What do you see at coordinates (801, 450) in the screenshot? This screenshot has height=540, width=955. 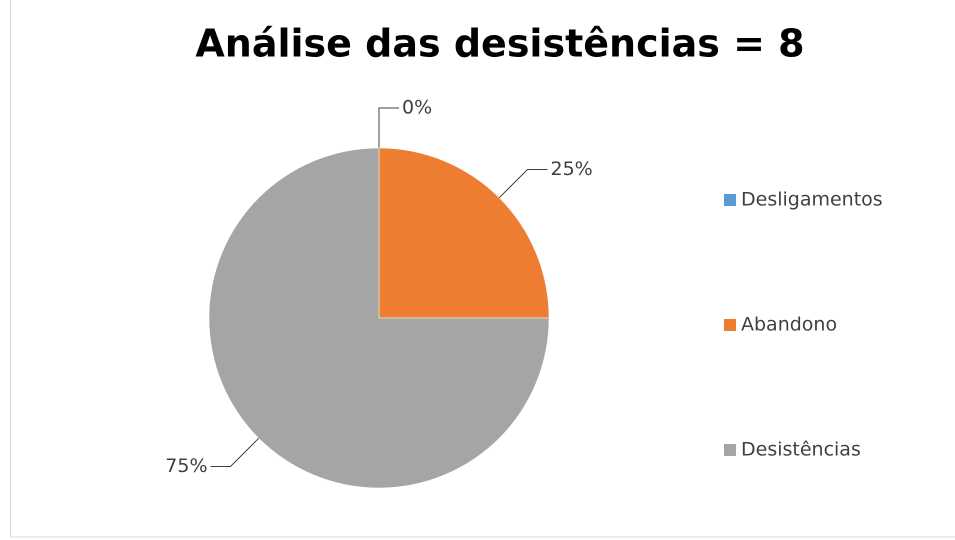 I see `legend-label: Desistências` at bounding box center [801, 450].